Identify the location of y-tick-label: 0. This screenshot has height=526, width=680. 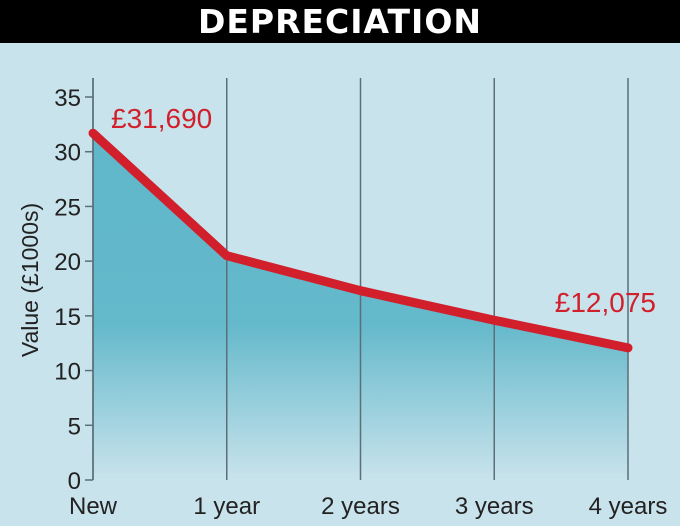
(74, 481).